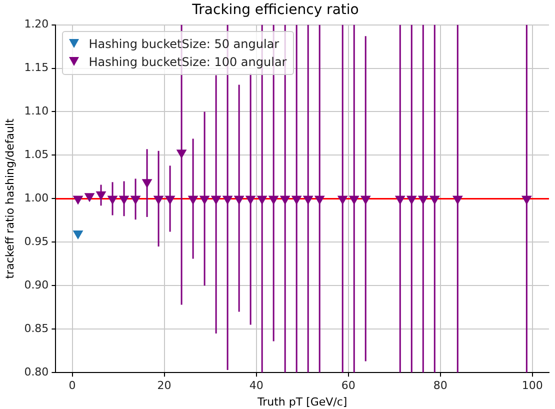 The width and height of the screenshot is (555, 409). Describe the element at coordinates (9, 198) in the screenshot. I see `y-axis-title: trackeff ratio hashing/default` at that location.